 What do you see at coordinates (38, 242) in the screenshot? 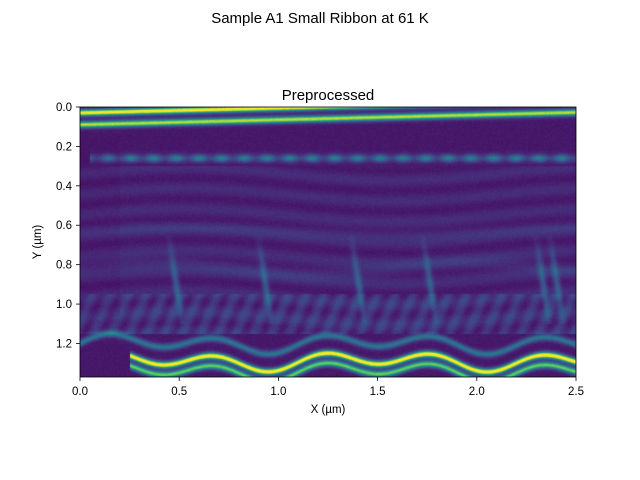
I see `y-axis-label: Y (µm)` at bounding box center [38, 242].